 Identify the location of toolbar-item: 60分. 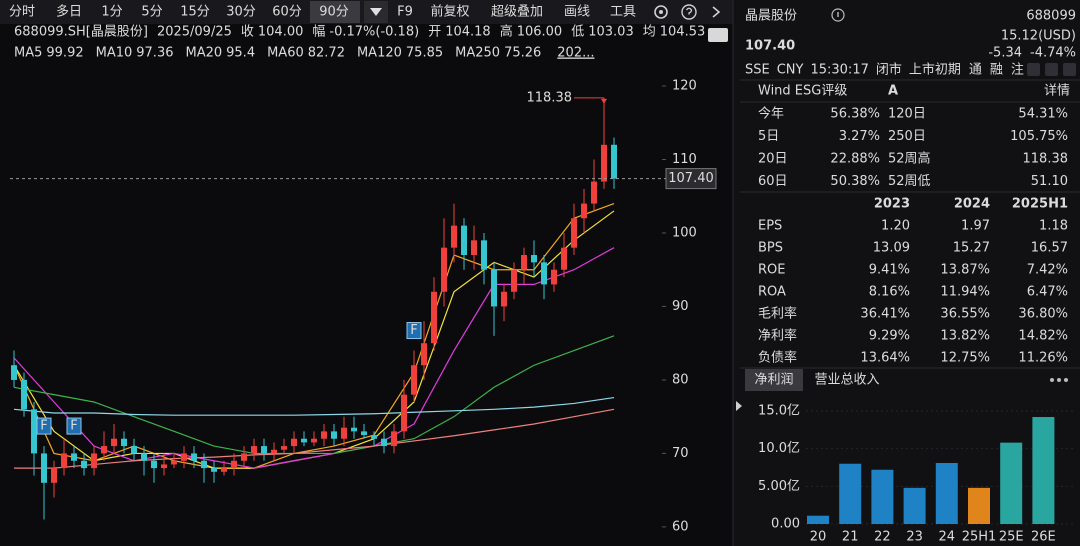
(287, 12).